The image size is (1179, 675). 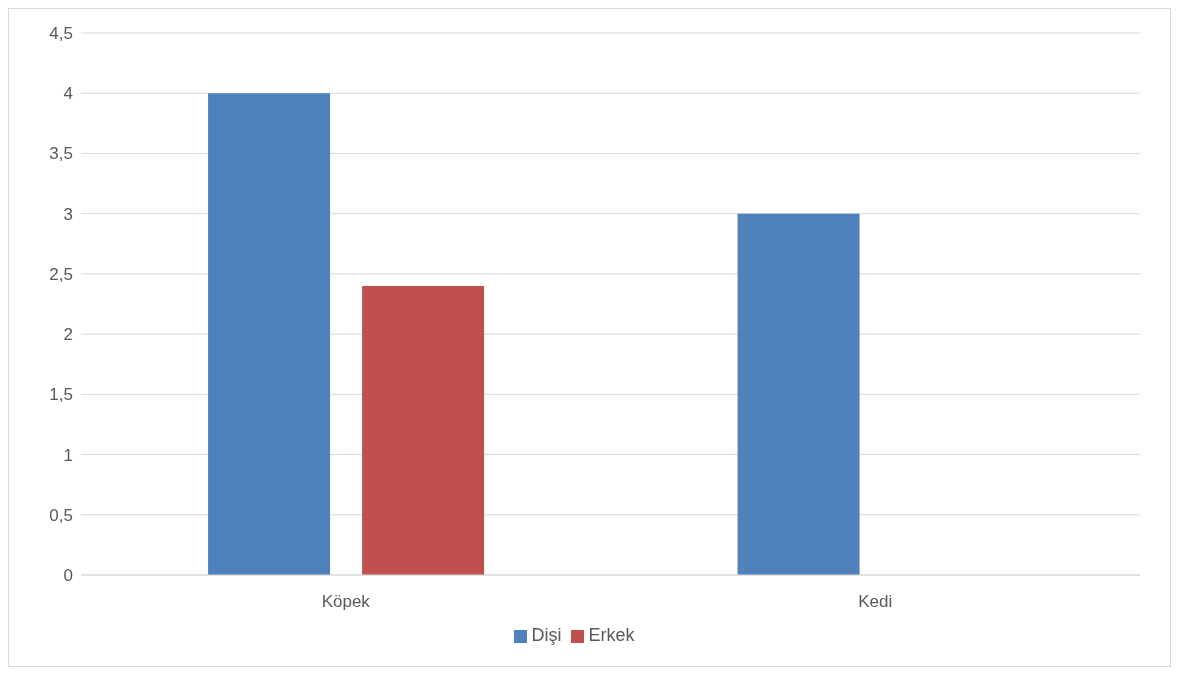 I want to click on y-tick-label: 3,5, so click(x=61, y=154).